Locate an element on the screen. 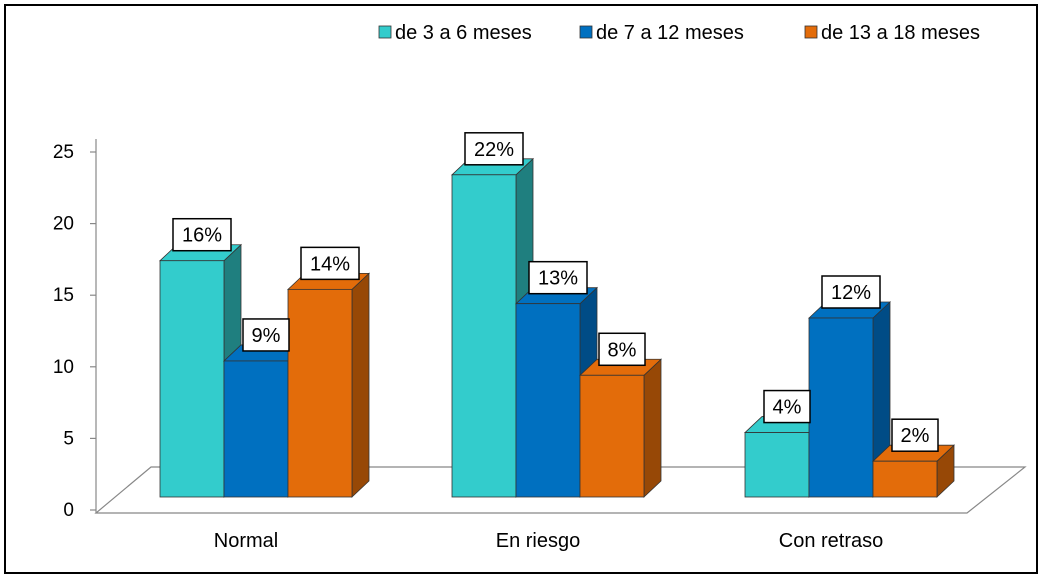 Image resolution: width=1044 pixels, height=579 pixels. chart-floor is located at coordinates (560, 490).